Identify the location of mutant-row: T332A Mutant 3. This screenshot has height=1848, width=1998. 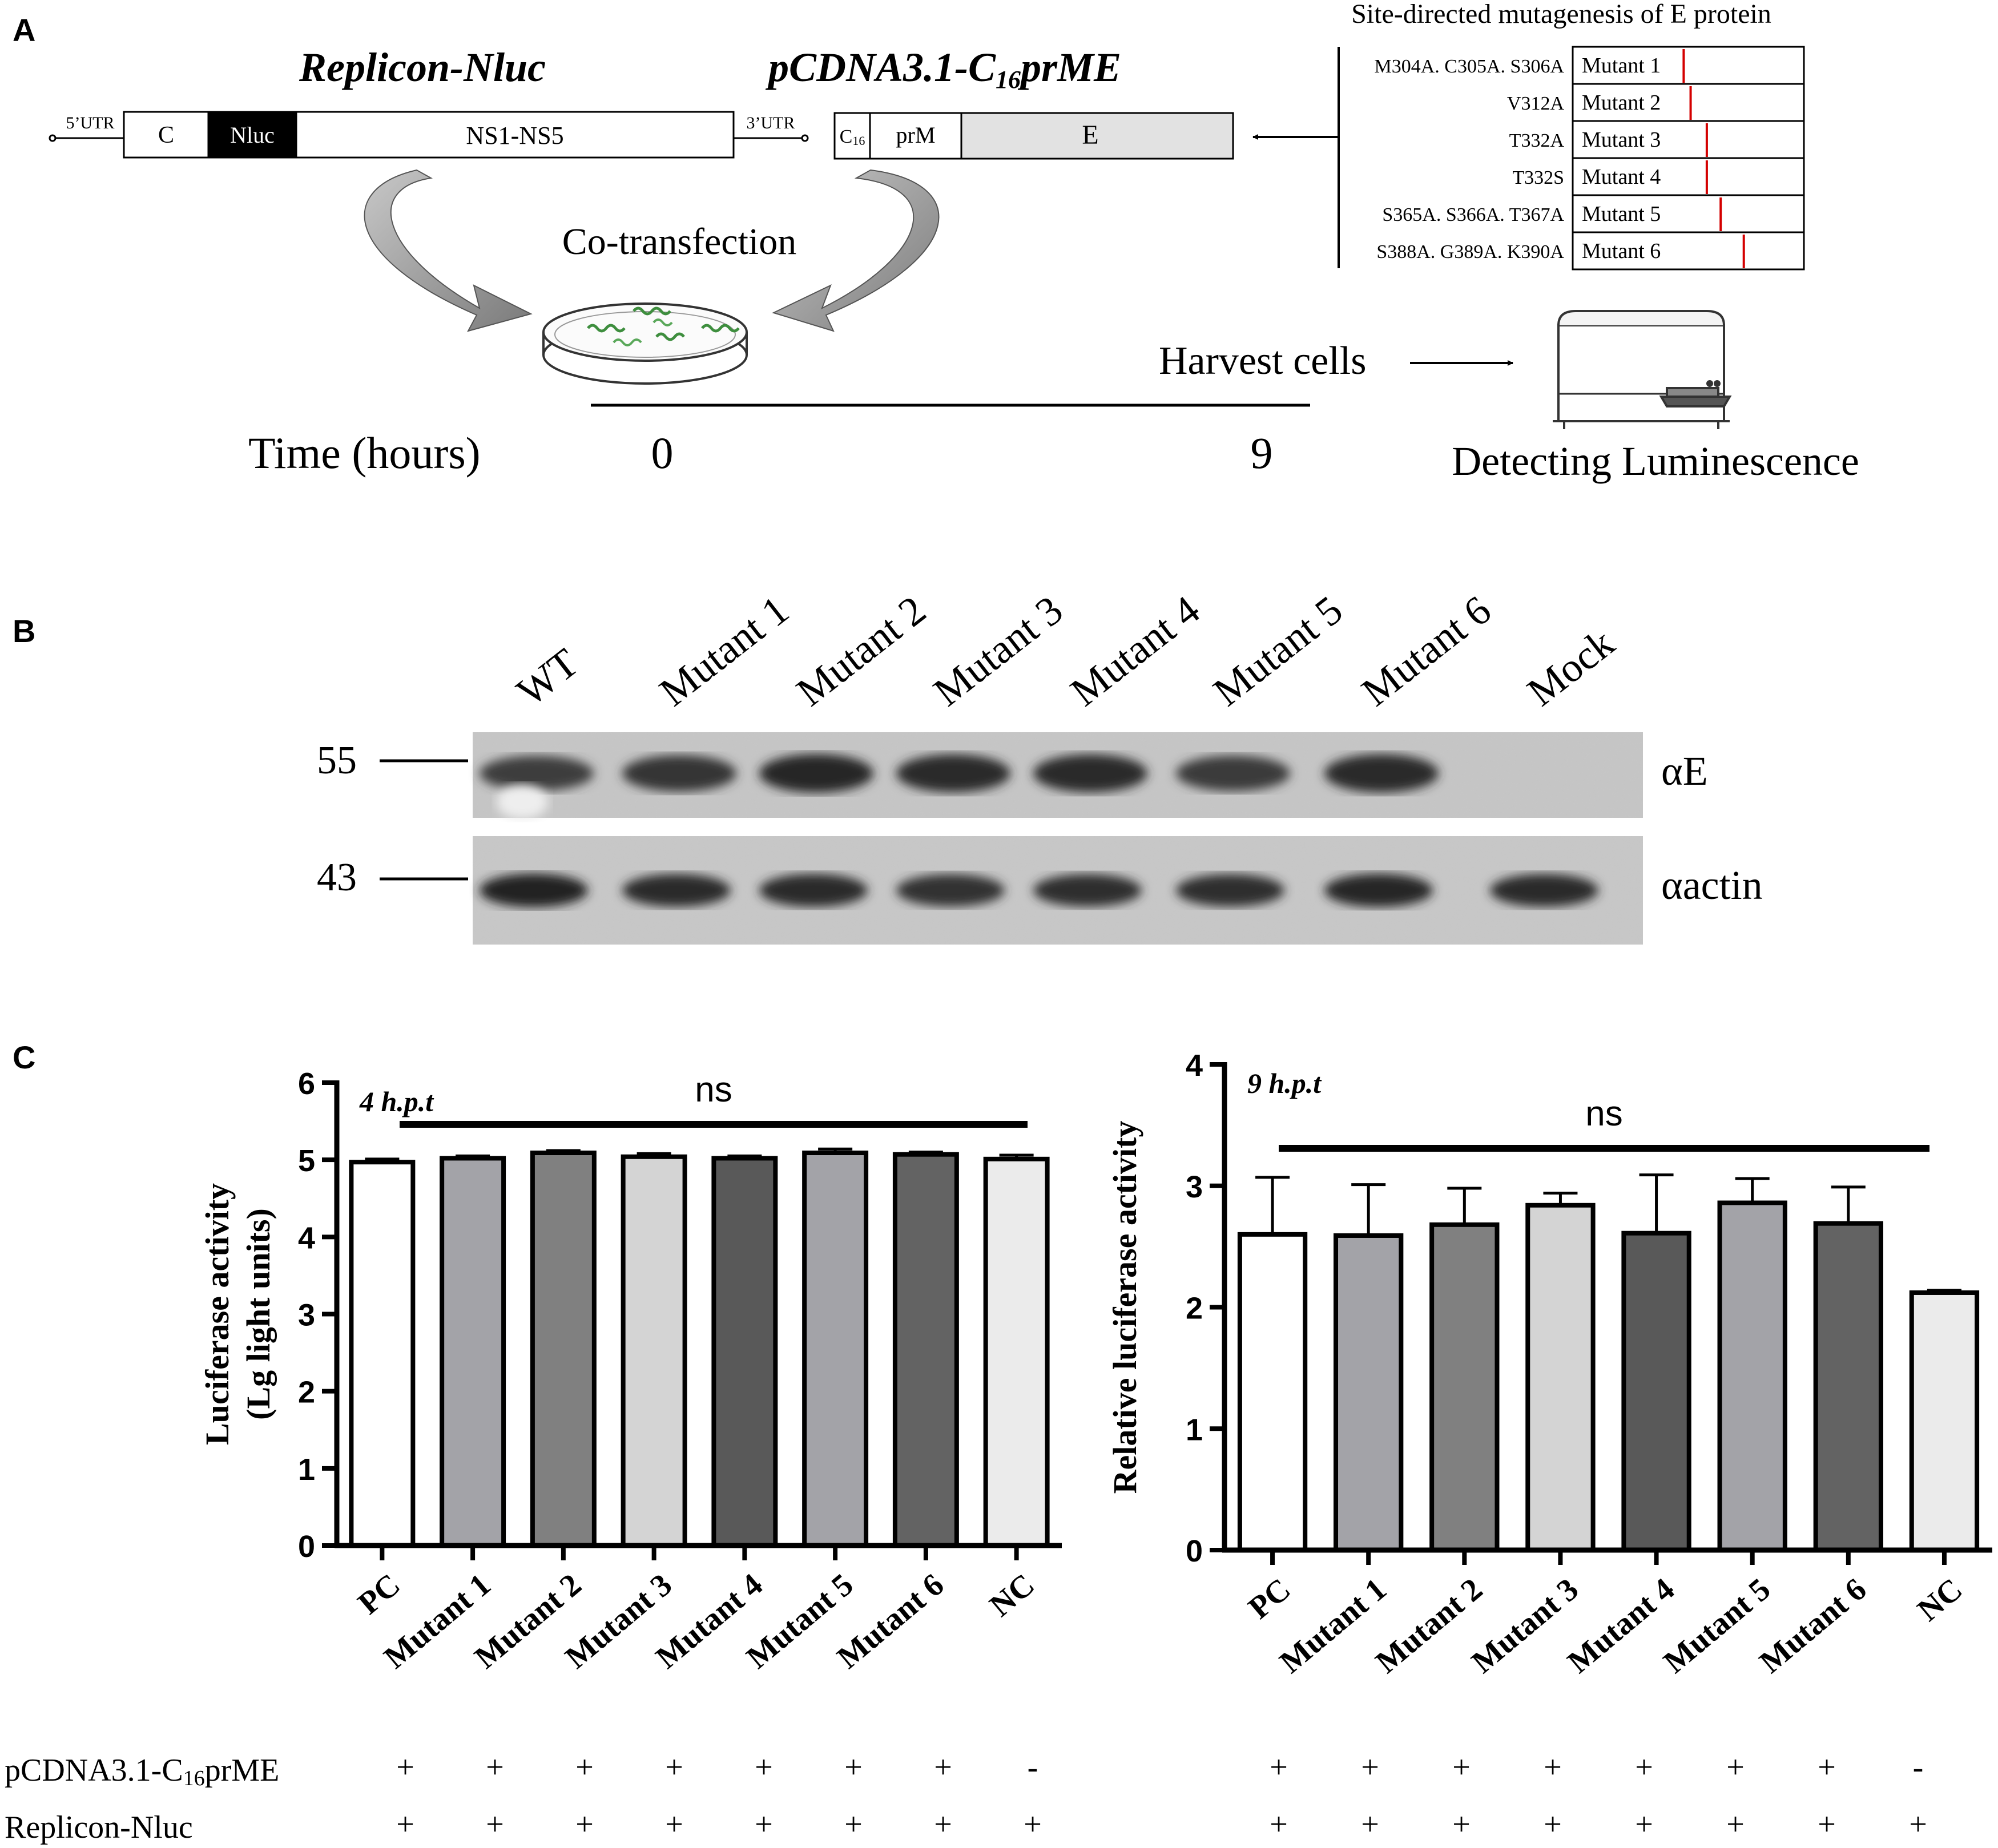
(1657, 139).